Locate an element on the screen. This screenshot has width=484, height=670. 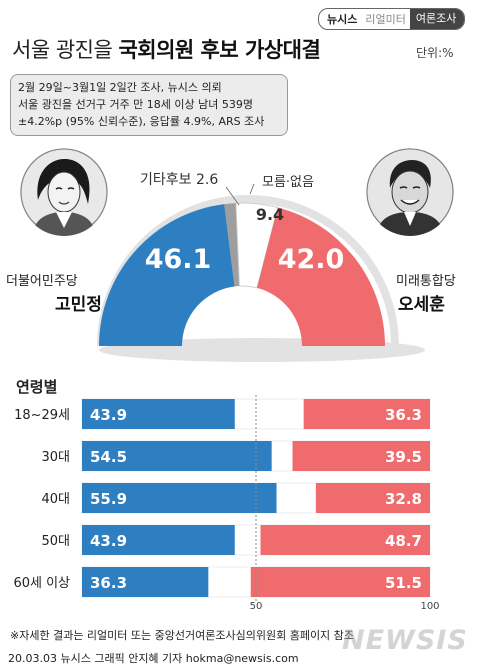
x-tick-label: 50 is located at coordinates (256, 606).